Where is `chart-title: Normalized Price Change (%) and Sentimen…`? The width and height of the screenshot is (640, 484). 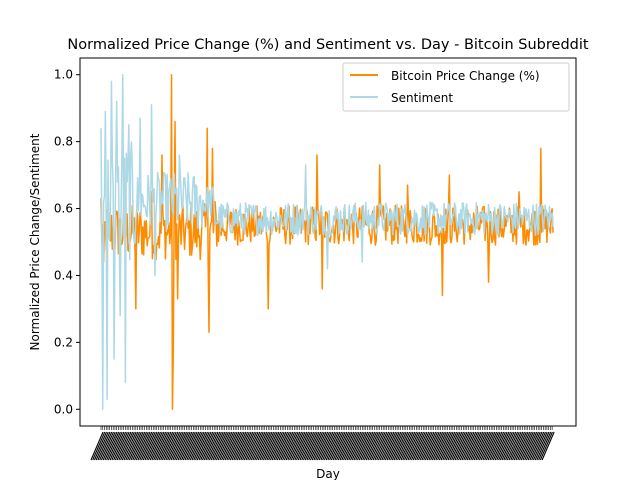
chart-title: Normalized Price Change (%) and Sentimen… is located at coordinates (327, 45).